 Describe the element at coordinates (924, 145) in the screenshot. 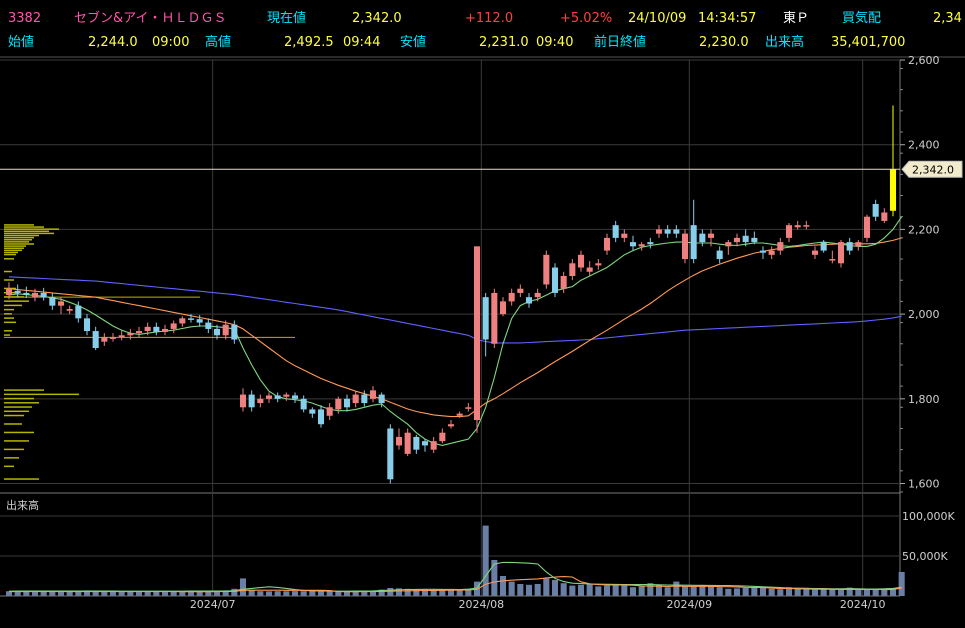

I see `price-tick-label: 2,400` at that location.